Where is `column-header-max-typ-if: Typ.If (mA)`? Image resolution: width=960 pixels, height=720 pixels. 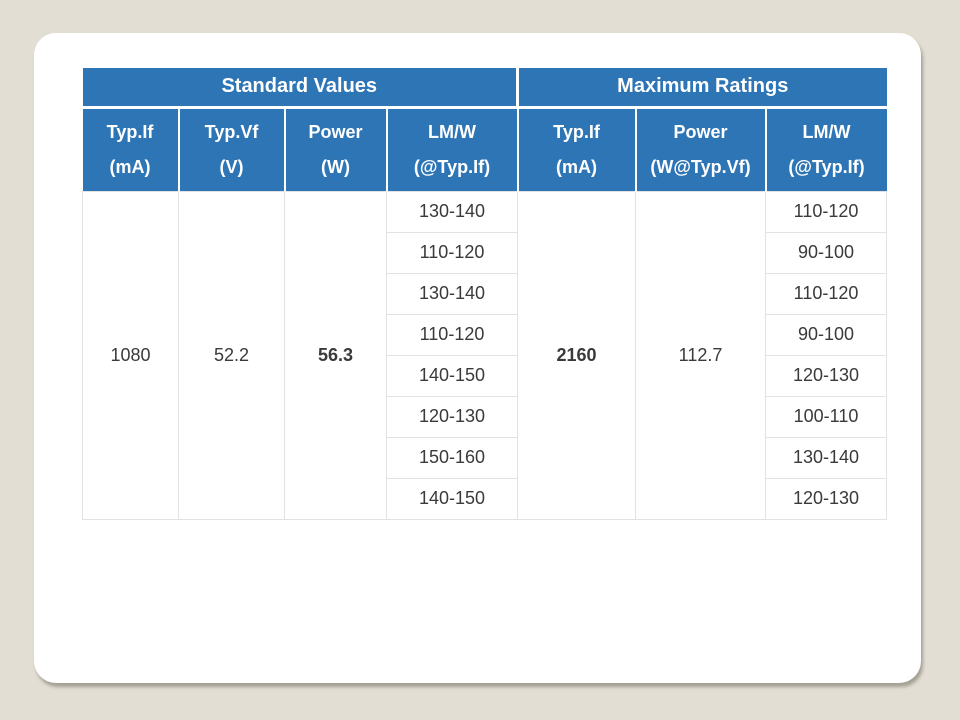
column-header-max-typ-if: Typ.If (mA) is located at coordinates (577, 149).